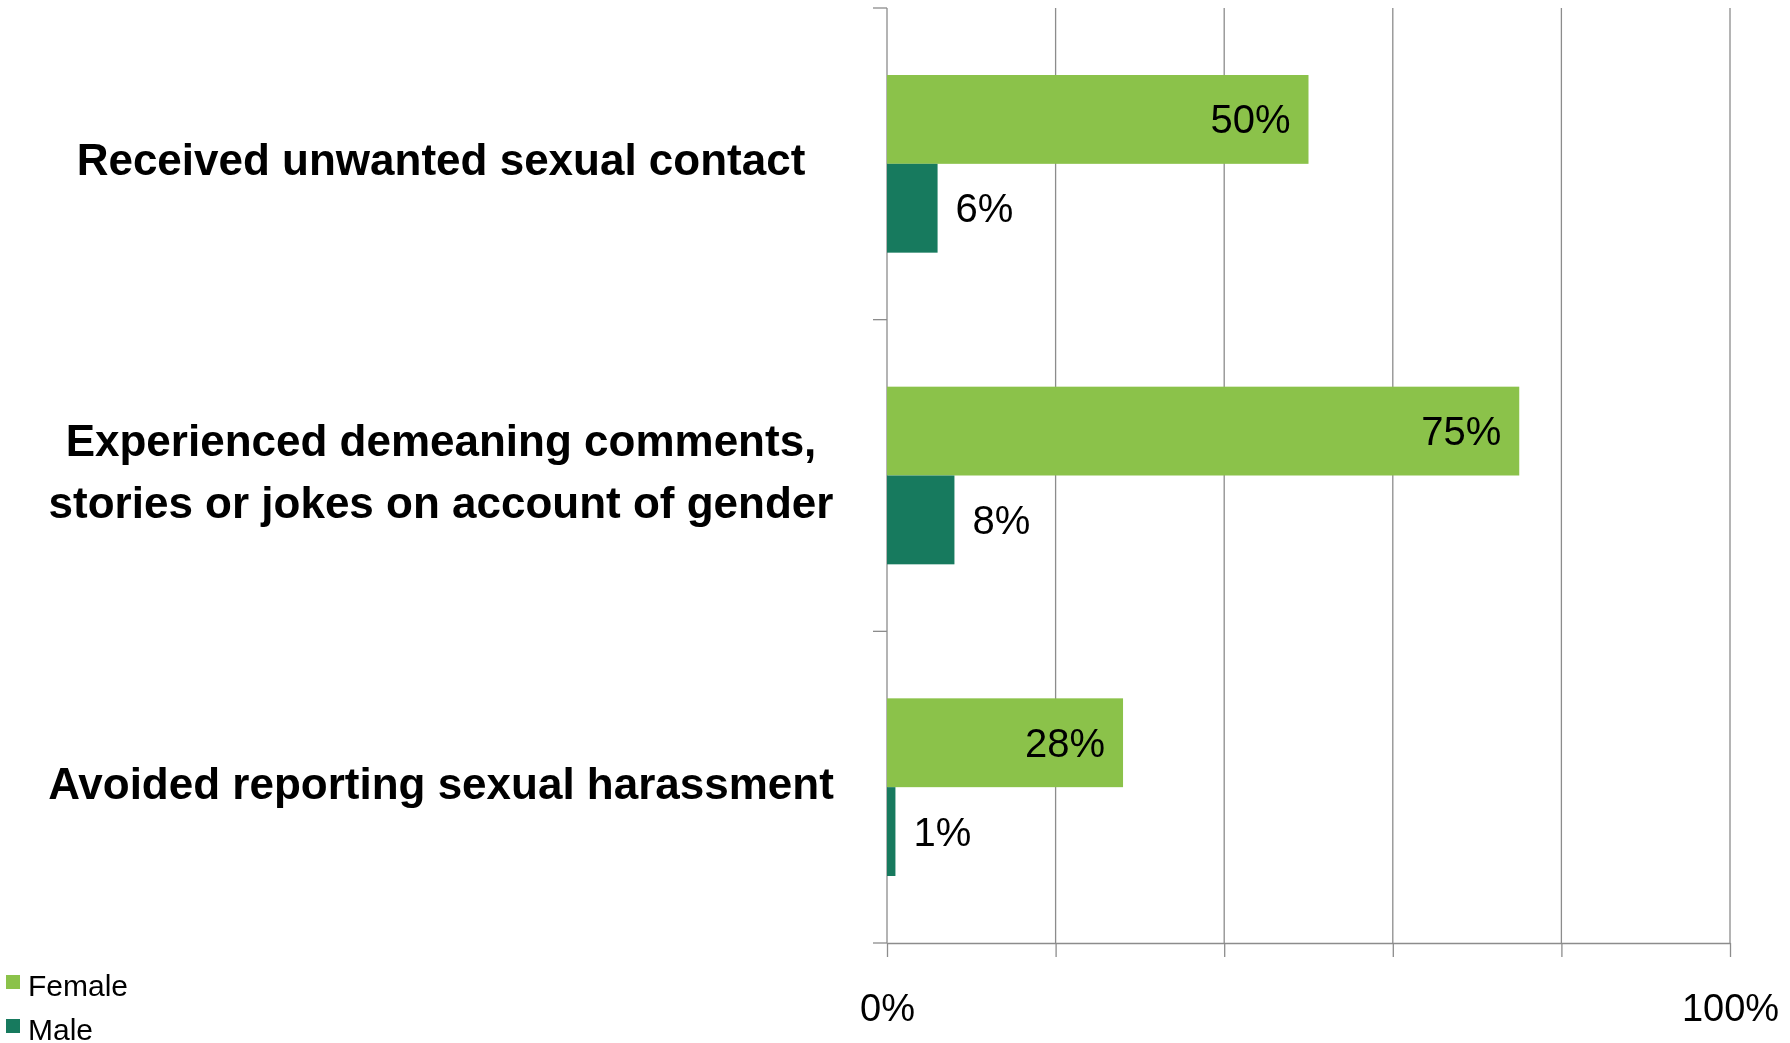  I want to click on y-tick-label: Received unwanted sexual contact, so click(441, 160).